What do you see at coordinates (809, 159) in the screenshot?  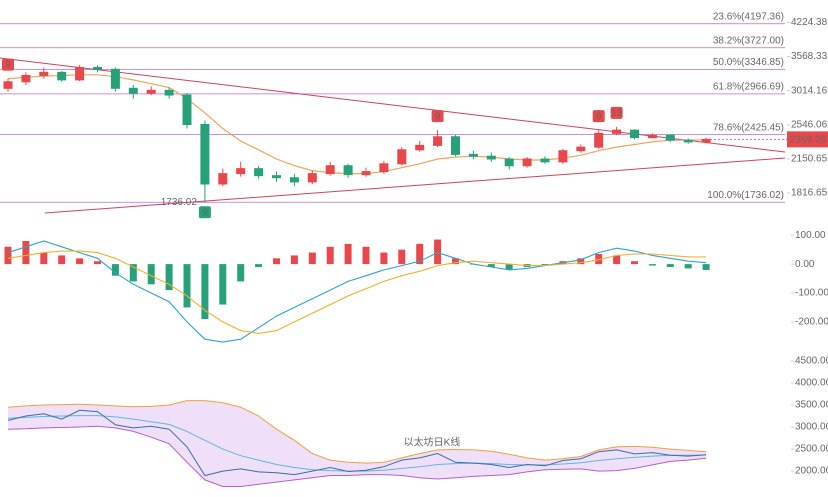 I see `y-tick-label: 2150.65` at bounding box center [809, 159].